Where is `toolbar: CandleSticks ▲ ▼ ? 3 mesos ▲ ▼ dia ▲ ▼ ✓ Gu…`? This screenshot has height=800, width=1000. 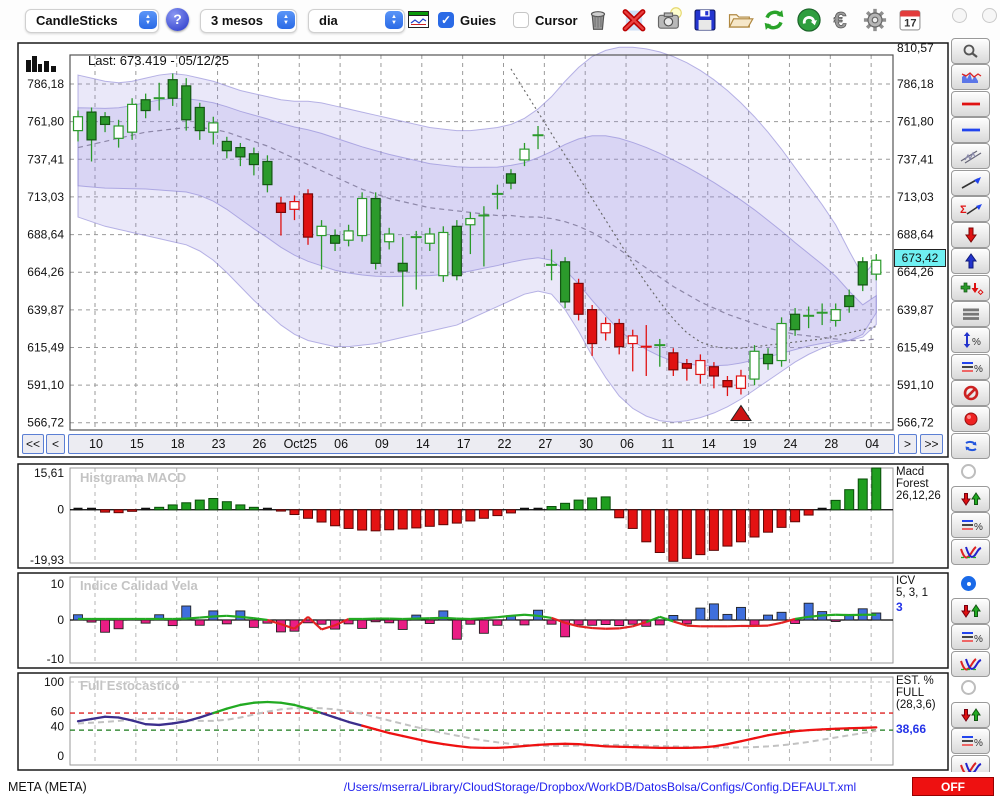 toolbar: CandleSticks ▲ ▼ ? 3 mesos ▲ ▼ dia ▲ ▼ ✓ Gu… is located at coordinates (500, 20).